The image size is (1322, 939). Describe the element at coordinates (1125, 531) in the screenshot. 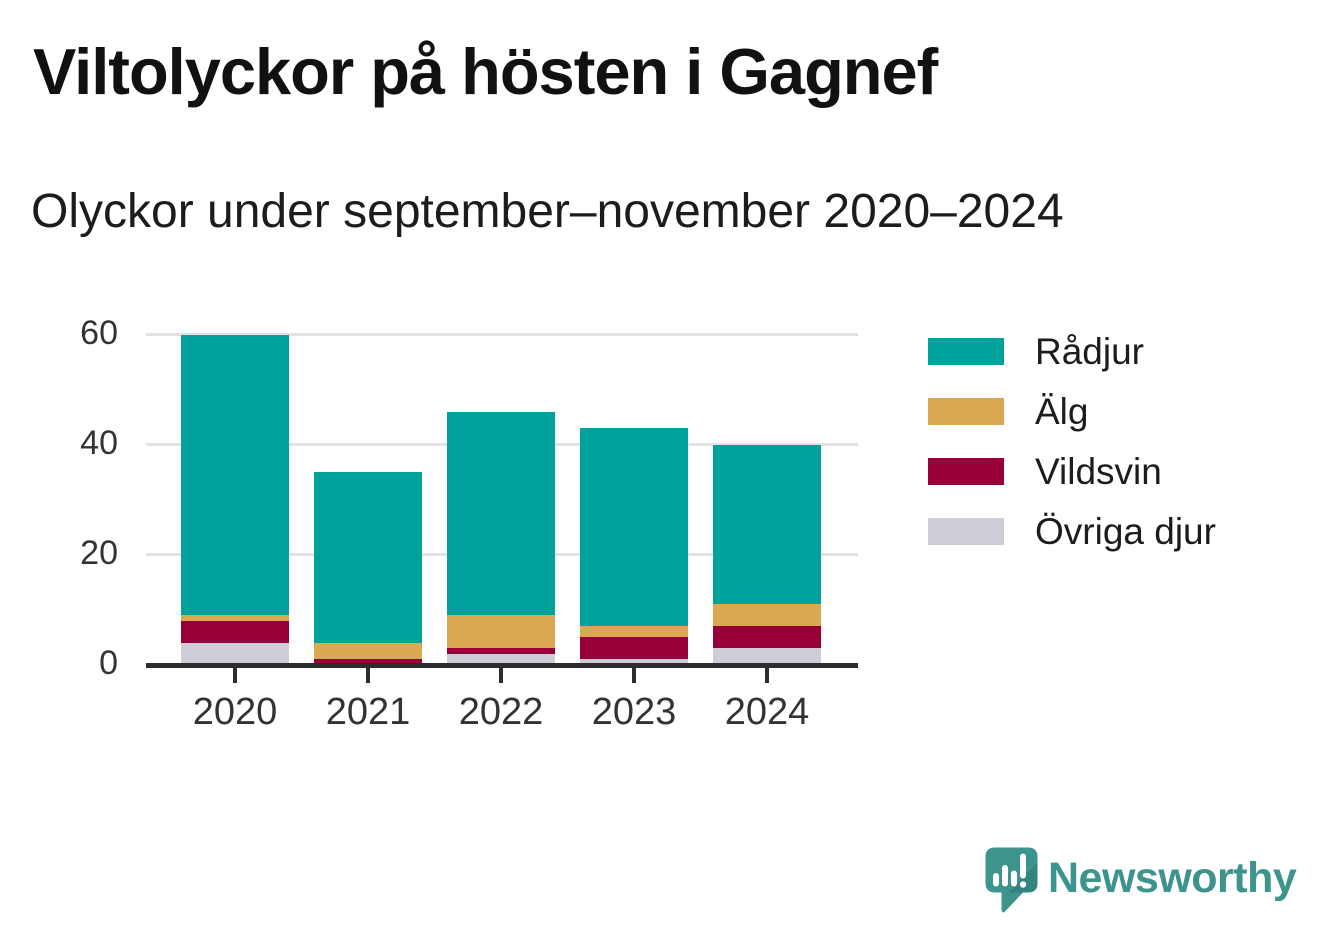

I see `legend-label: Övriga djur` at that location.